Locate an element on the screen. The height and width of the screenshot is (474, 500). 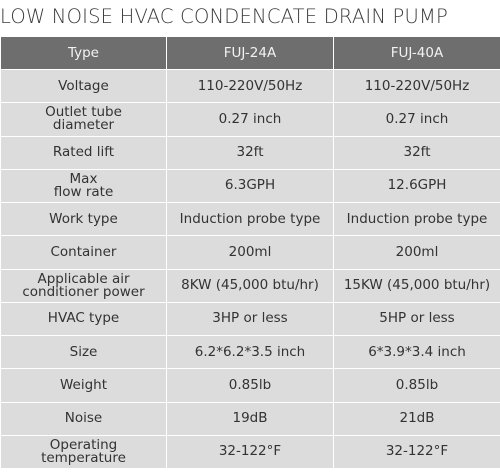
table-row: Container 200ml 200ml is located at coordinates (250, 252).